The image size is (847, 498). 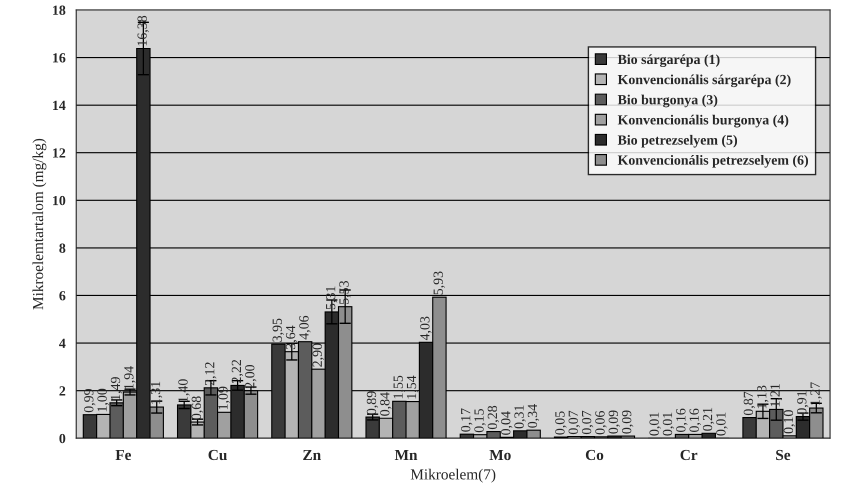 I want to click on legend-label: Konvencionális burgonya (4), so click(x=703, y=121).